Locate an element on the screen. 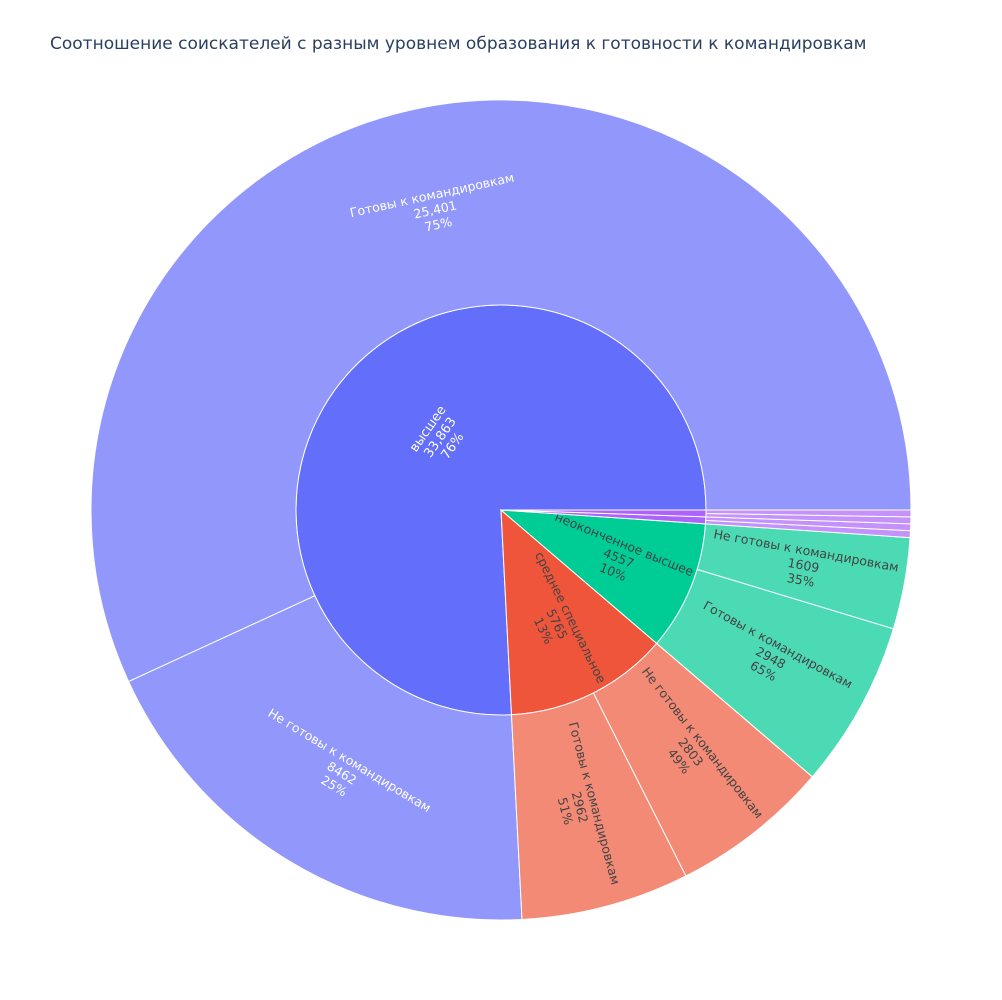 Image resolution: width=1002 pixels, height=1000 pixels. sector-1-child-1-label-line-2: 75% is located at coordinates (438, 224).